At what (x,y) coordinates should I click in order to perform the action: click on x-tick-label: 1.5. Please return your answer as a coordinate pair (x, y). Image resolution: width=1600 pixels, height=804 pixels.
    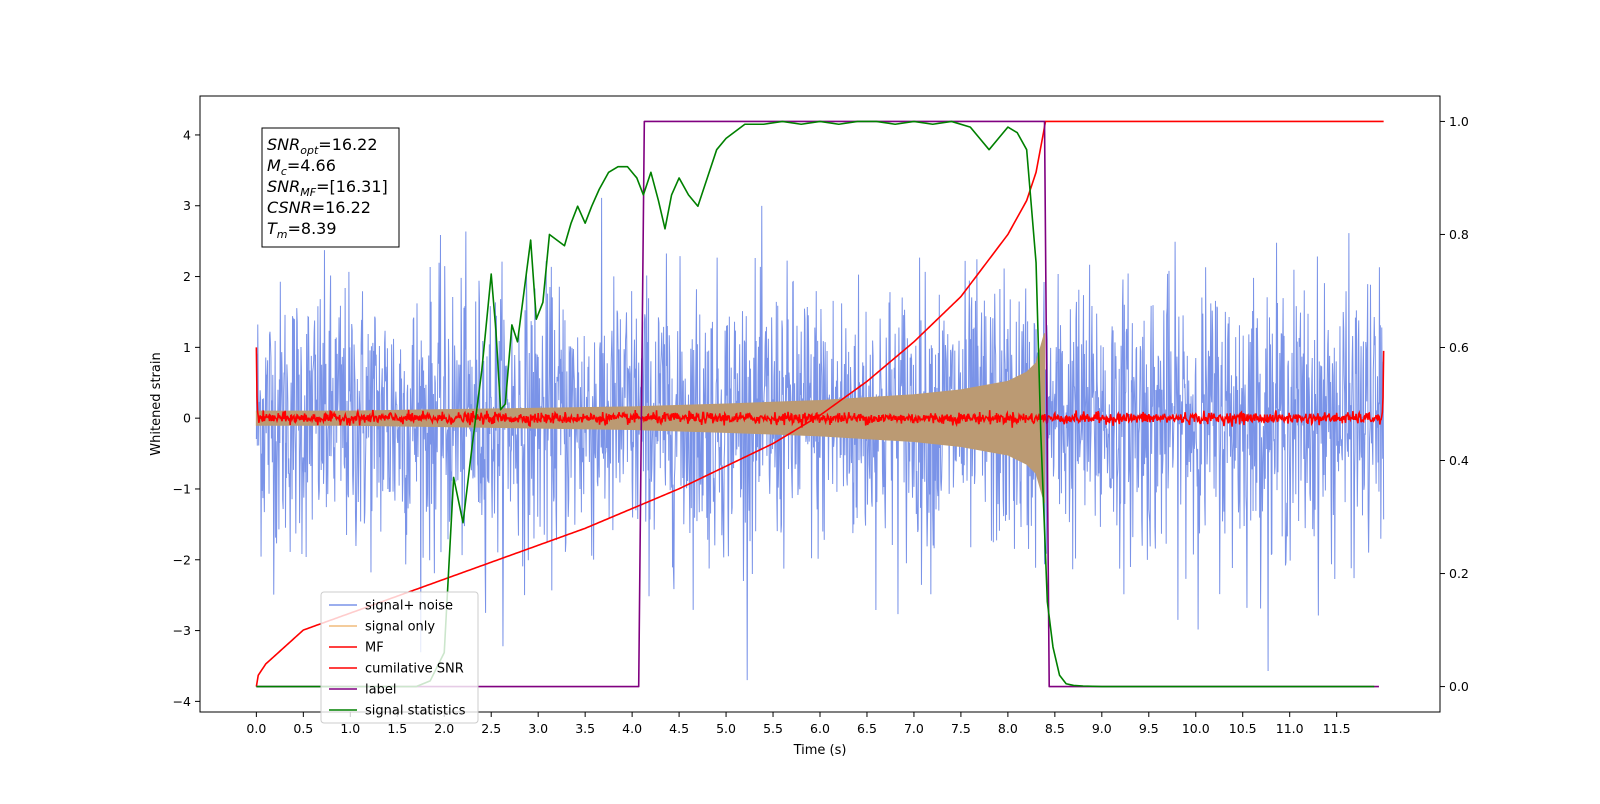
    Looking at the image, I should click on (397, 728).